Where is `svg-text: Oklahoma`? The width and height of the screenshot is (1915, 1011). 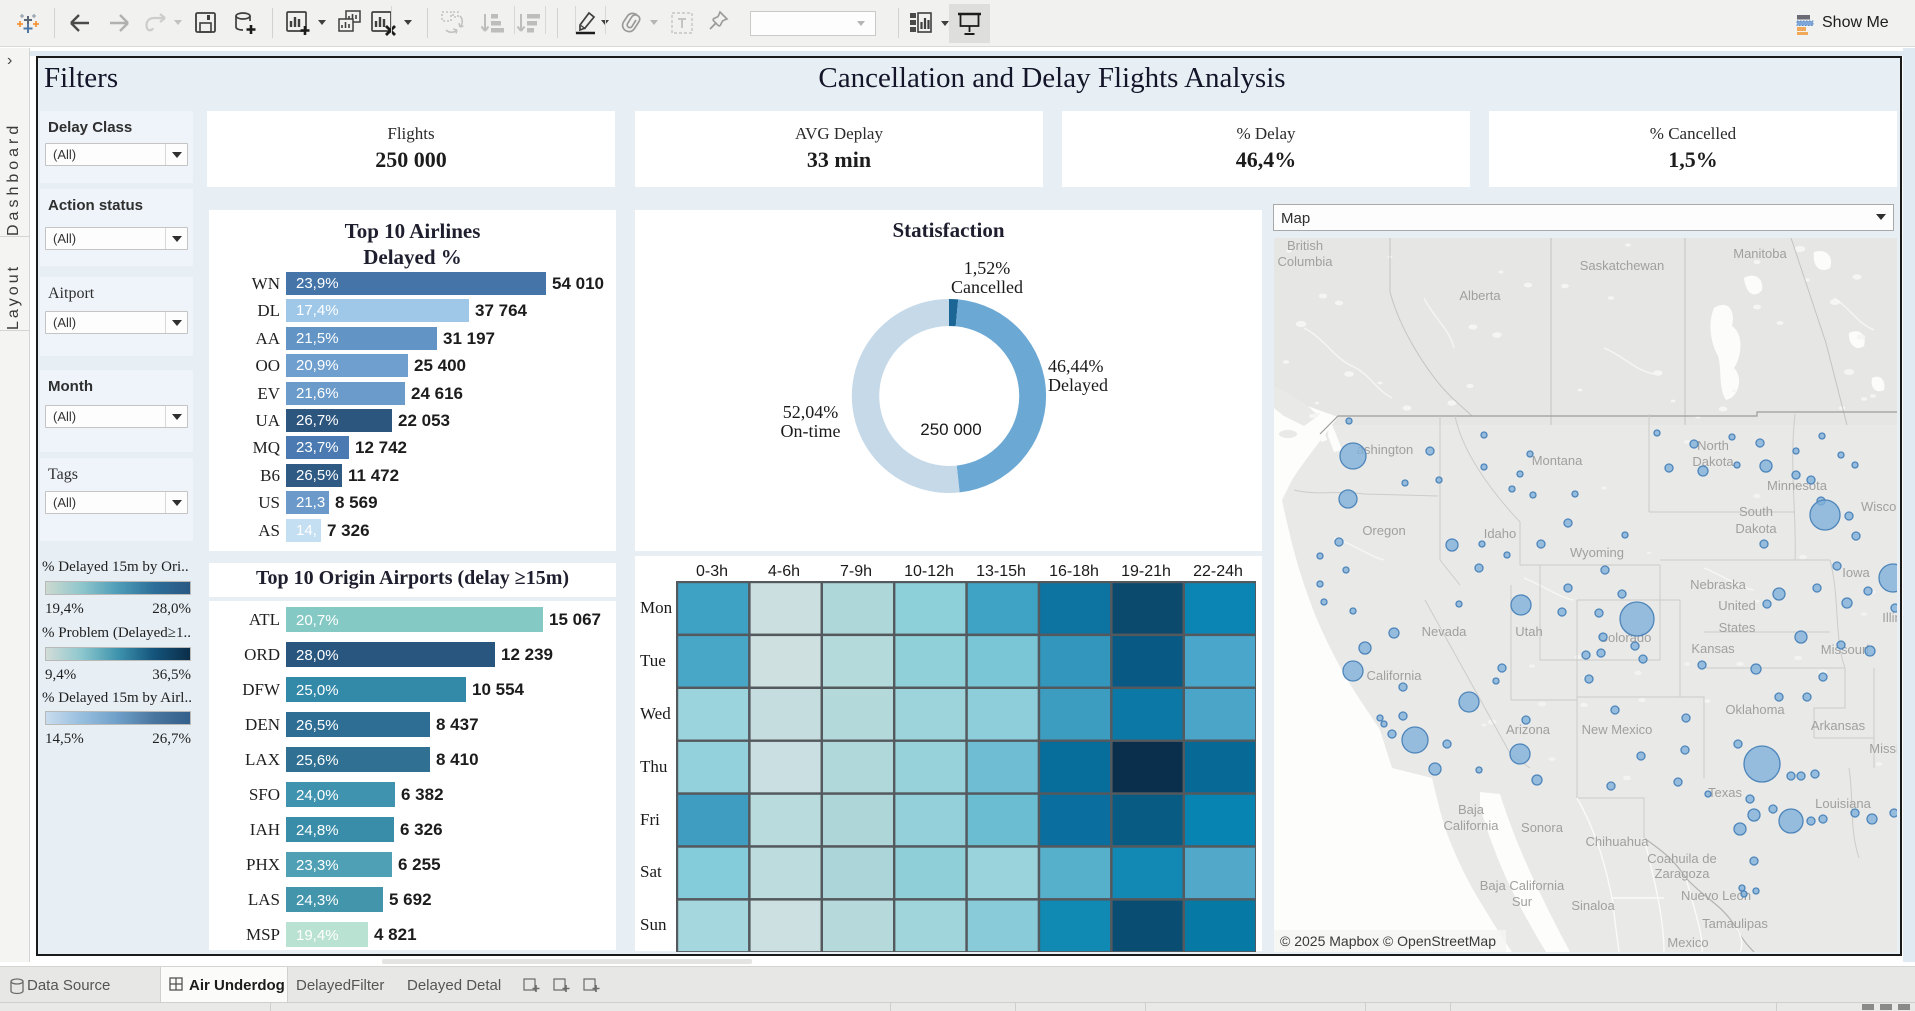 svg-text: Oklahoma is located at coordinates (1755, 709).